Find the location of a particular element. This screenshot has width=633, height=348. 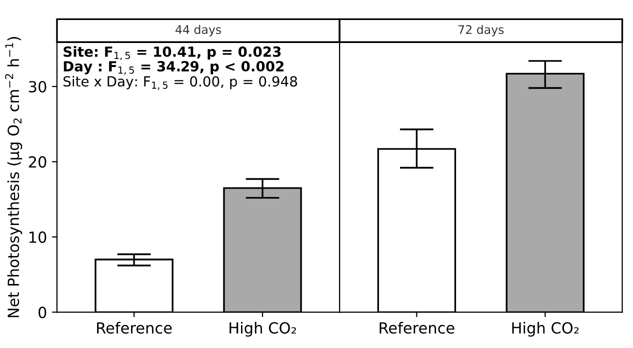

chart-title: 44 days is located at coordinates (199, 30).